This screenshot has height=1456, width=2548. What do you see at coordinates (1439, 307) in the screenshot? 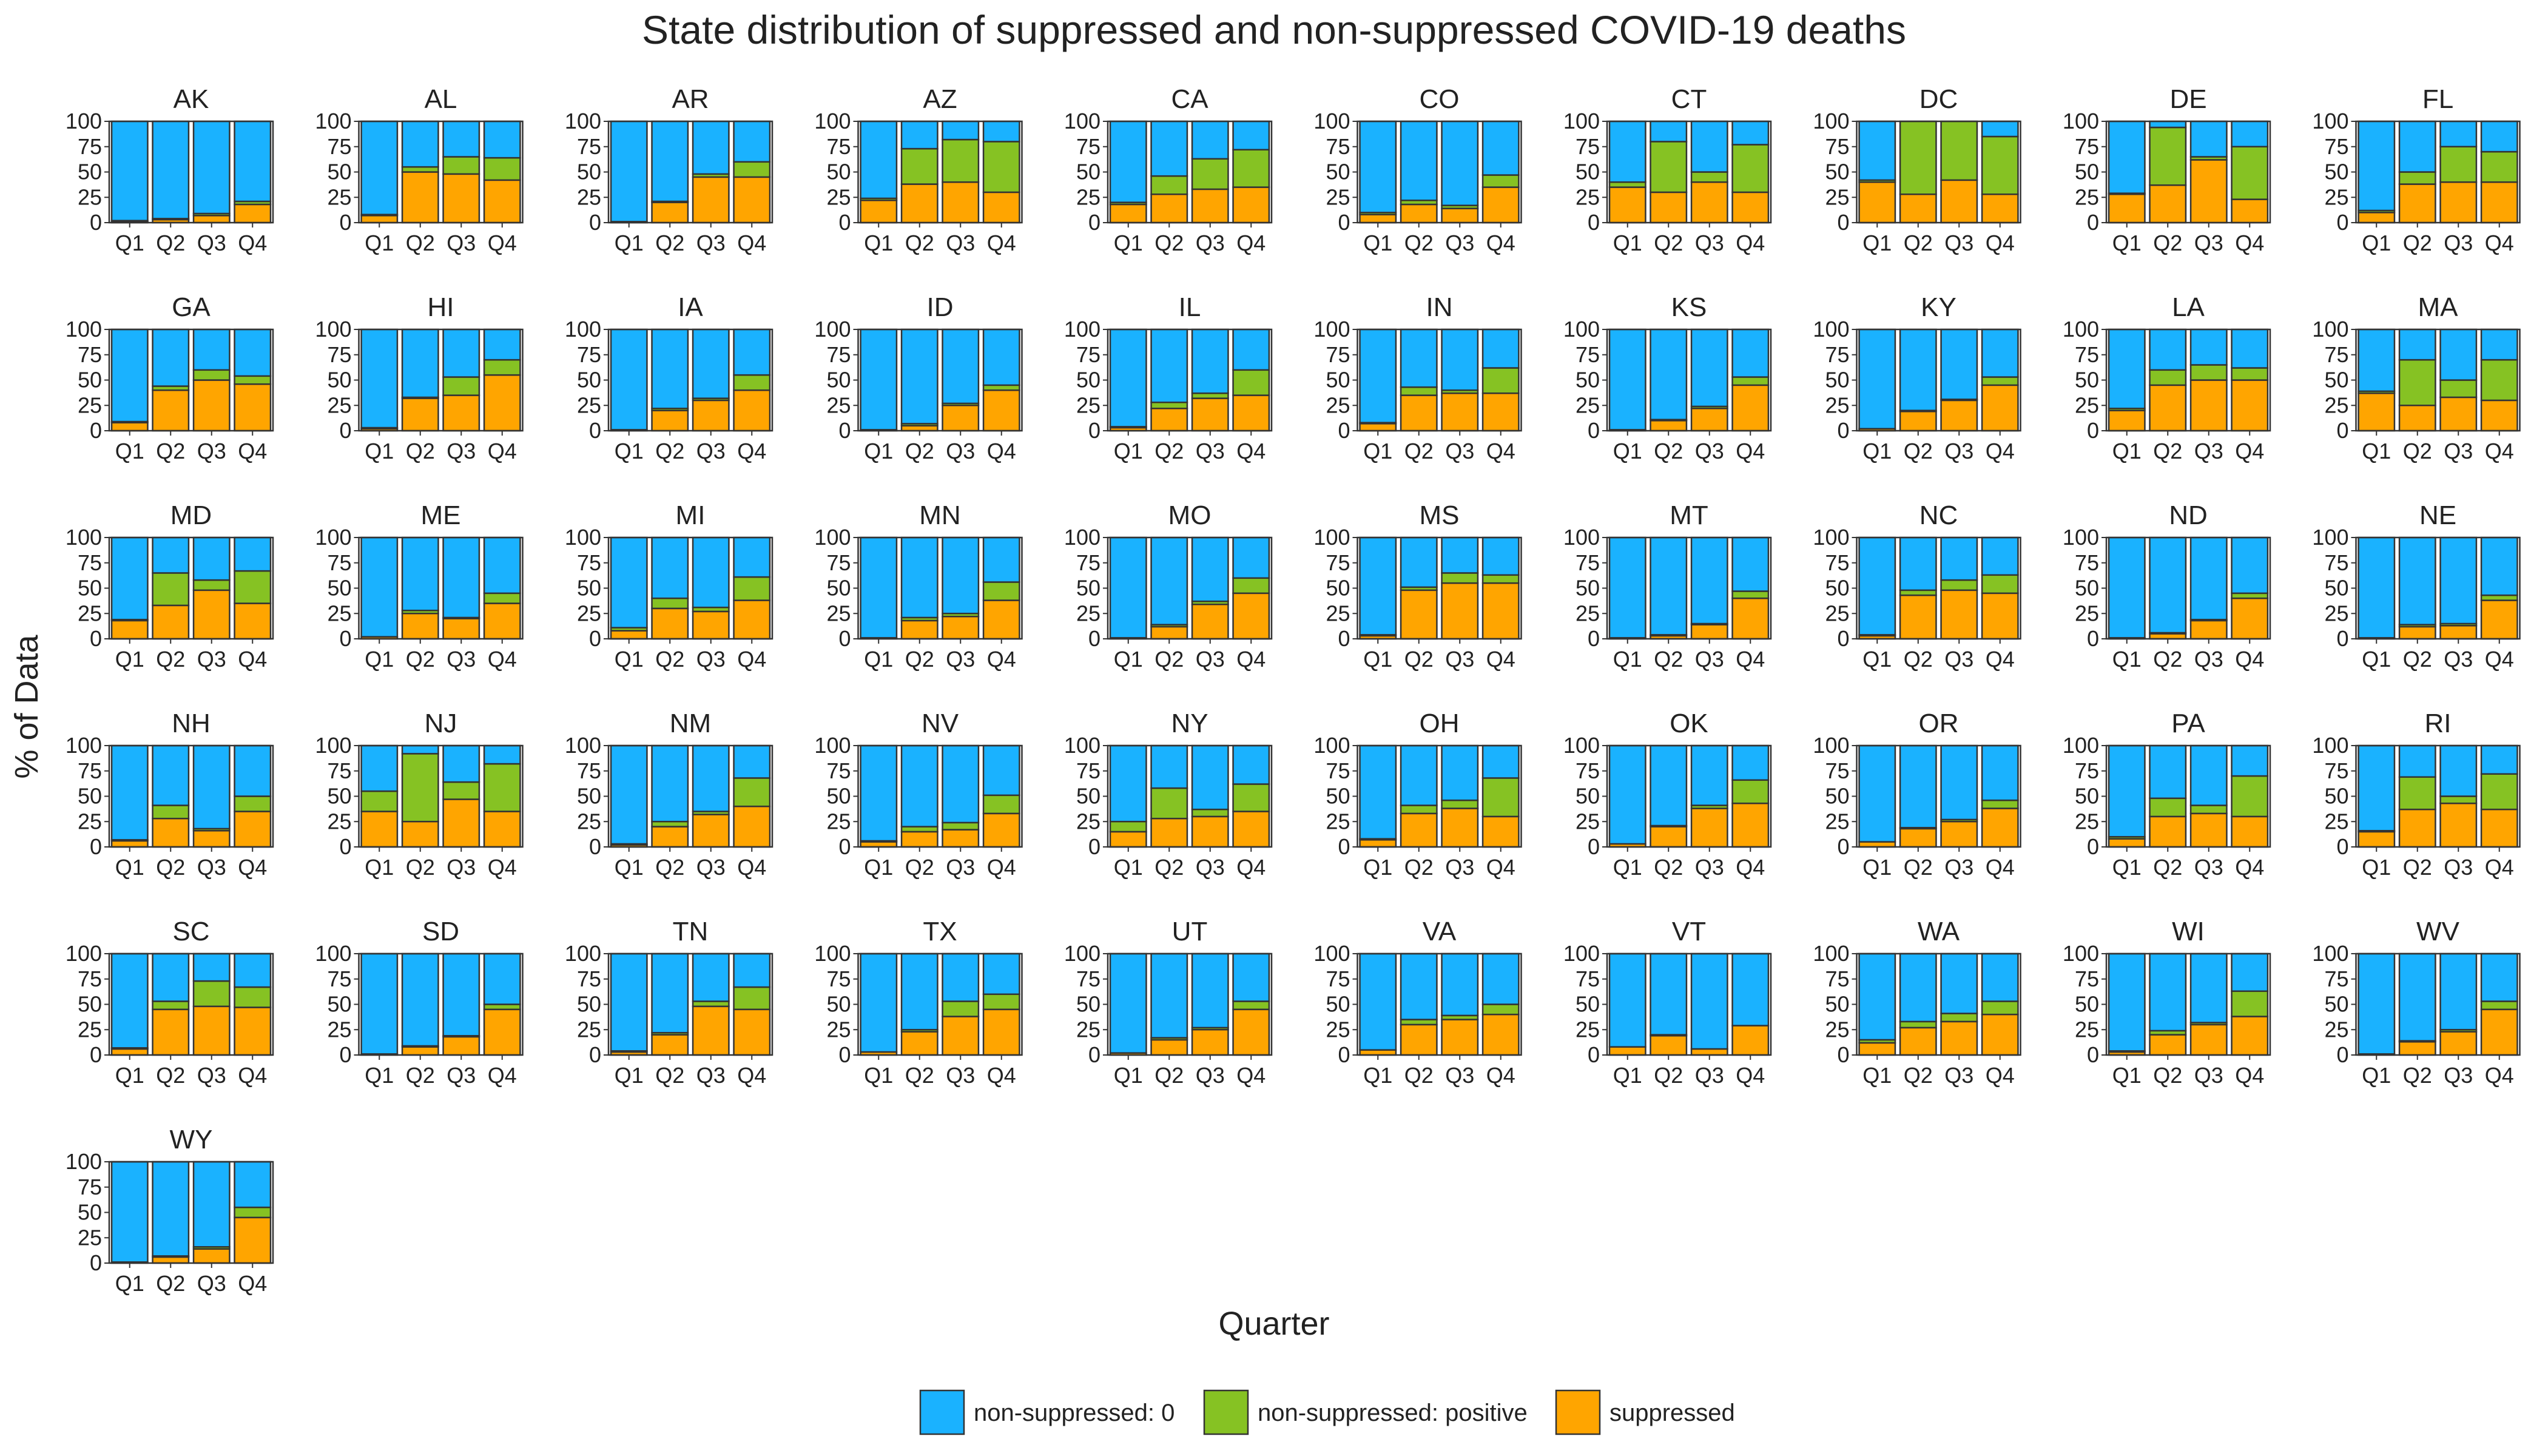
I see `panel-title: IN` at bounding box center [1439, 307].